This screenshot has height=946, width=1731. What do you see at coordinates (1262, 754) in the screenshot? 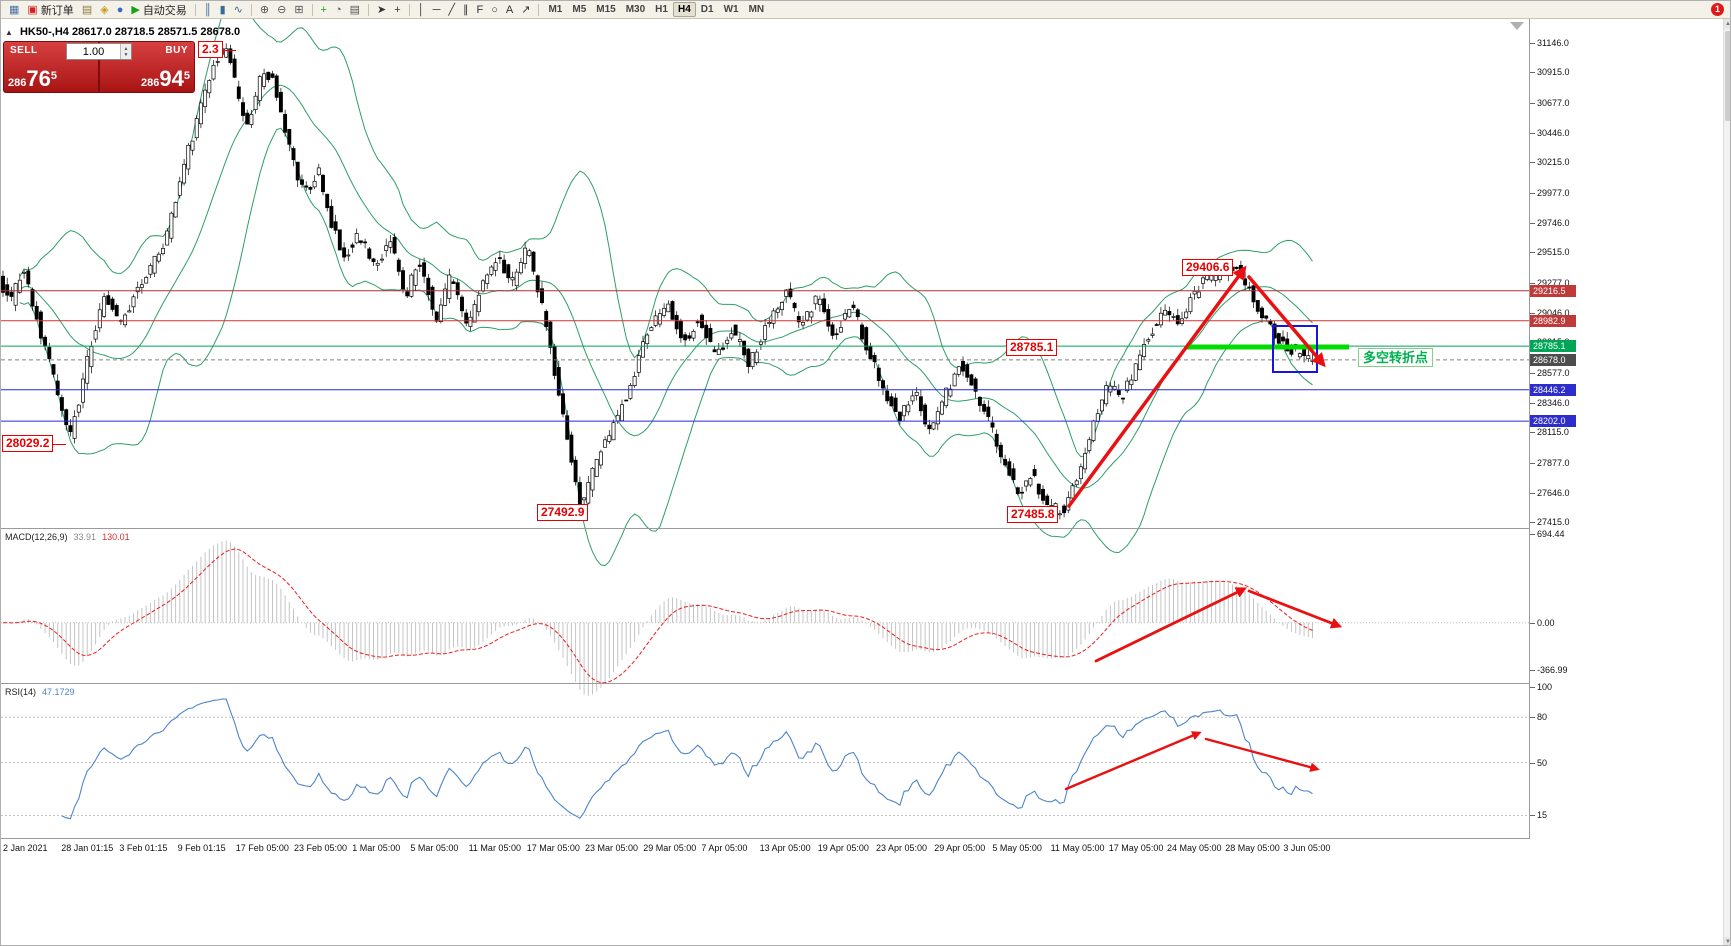
I see `rsi-trend-arrow-down` at bounding box center [1262, 754].